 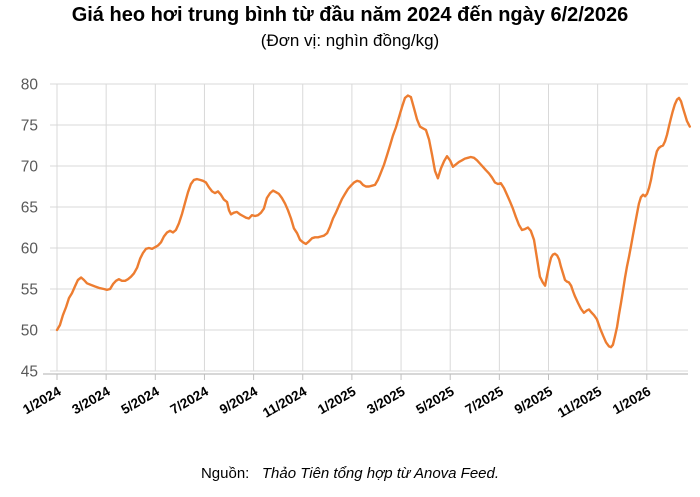 What do you see at coordinates (435, 400) in the screenshot?
I see `x-axis-tick-label: 5/2025` at bounding box center [435, 400].